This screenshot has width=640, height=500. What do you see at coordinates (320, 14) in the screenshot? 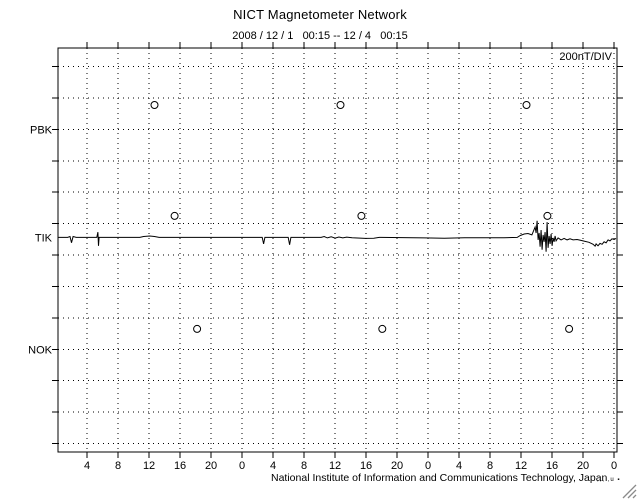
I see `page-title: NICT Magnetometer Network` at bounding box center [320, 14].